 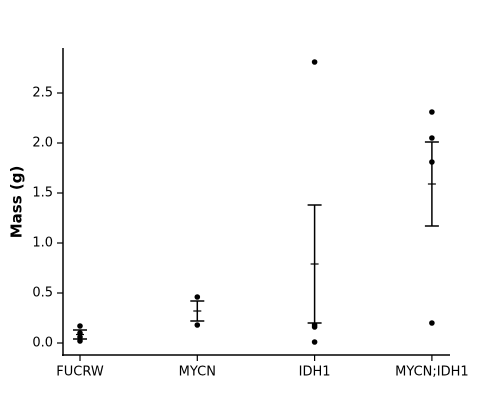 What do you see at coordinates (42, 93) in the screenshot?
I see `y-tick-label: 2.5` at bounding box center [42, 93].